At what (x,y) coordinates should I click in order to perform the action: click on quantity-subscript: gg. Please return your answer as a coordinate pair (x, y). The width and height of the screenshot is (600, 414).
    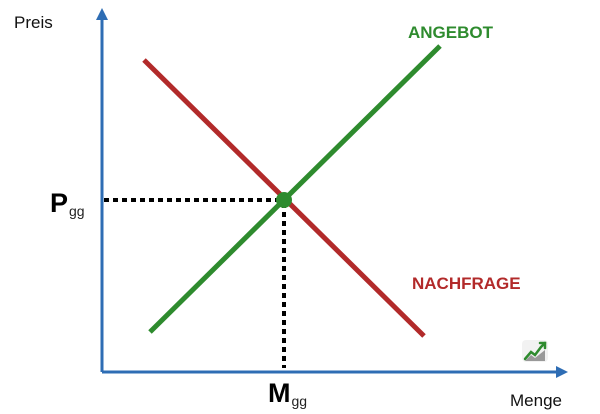
    Looking at the image, I should click on (300, 401).